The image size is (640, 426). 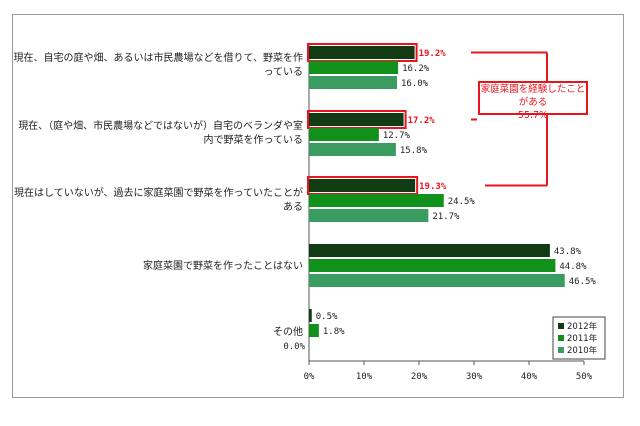 I want to click on value-label-4-2010年: 46.5%, so click(x=583, y=282).